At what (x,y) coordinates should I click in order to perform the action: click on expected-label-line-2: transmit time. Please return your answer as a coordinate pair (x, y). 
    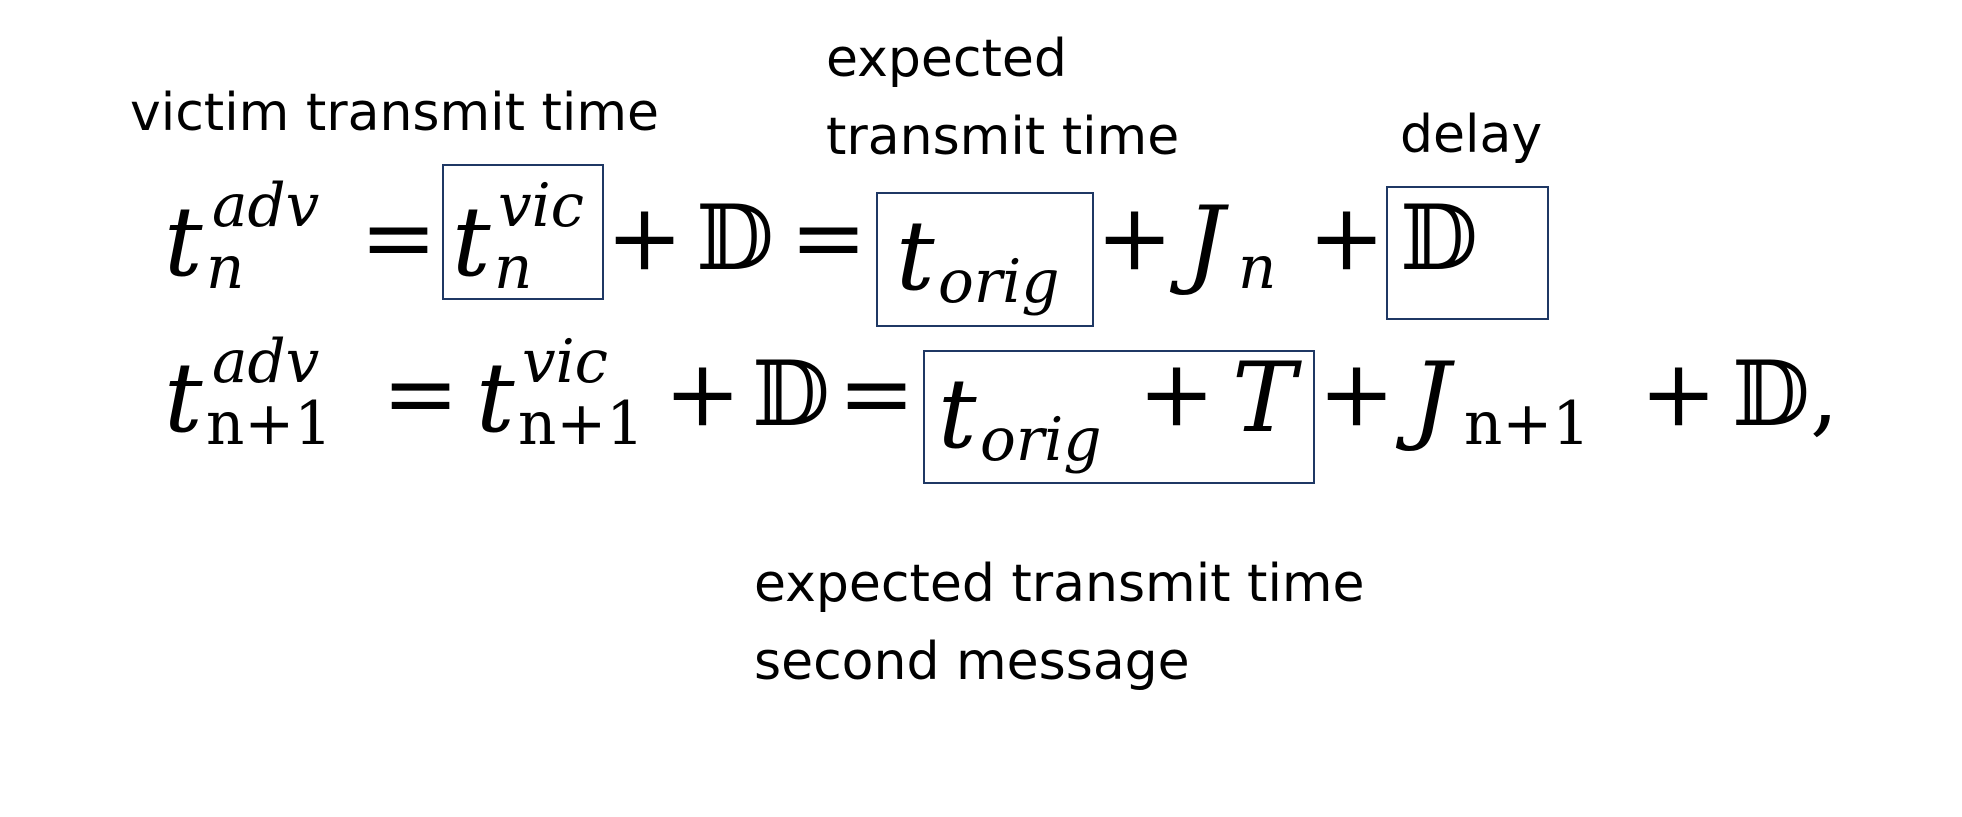
    Looking at the image, I should click on (1003, 137).